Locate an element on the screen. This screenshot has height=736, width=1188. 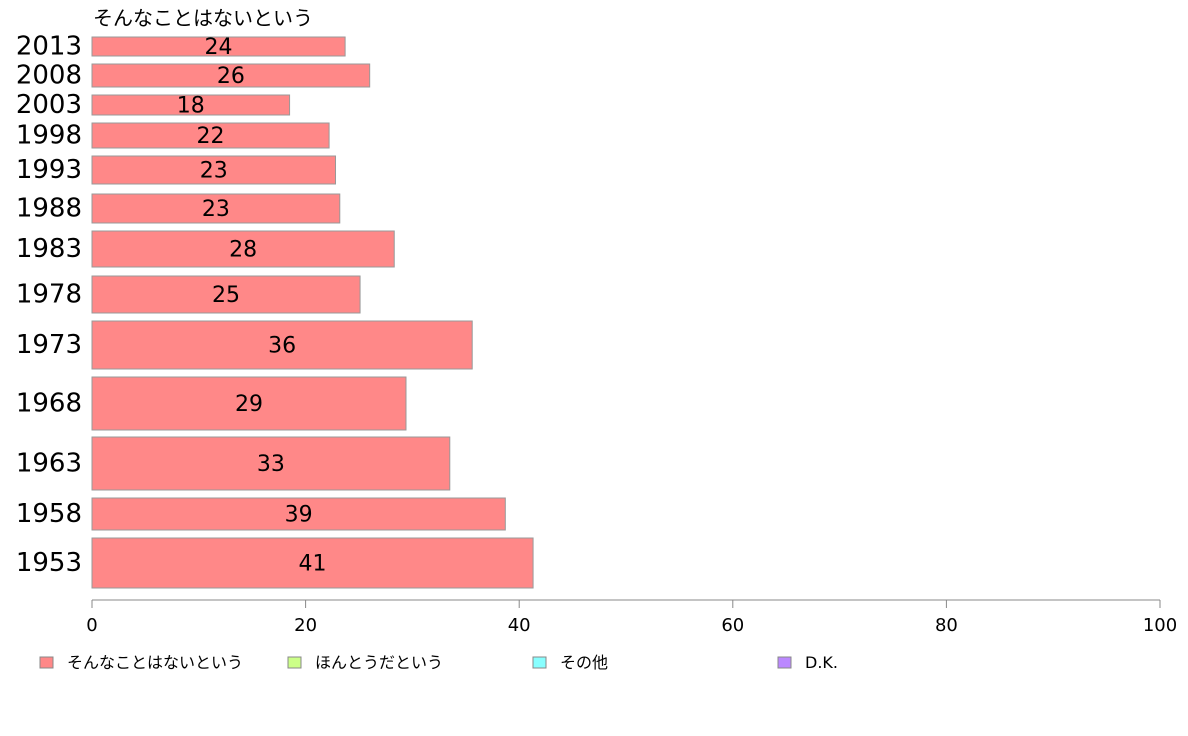
bar-1993 is located at coordinates (214, 170).